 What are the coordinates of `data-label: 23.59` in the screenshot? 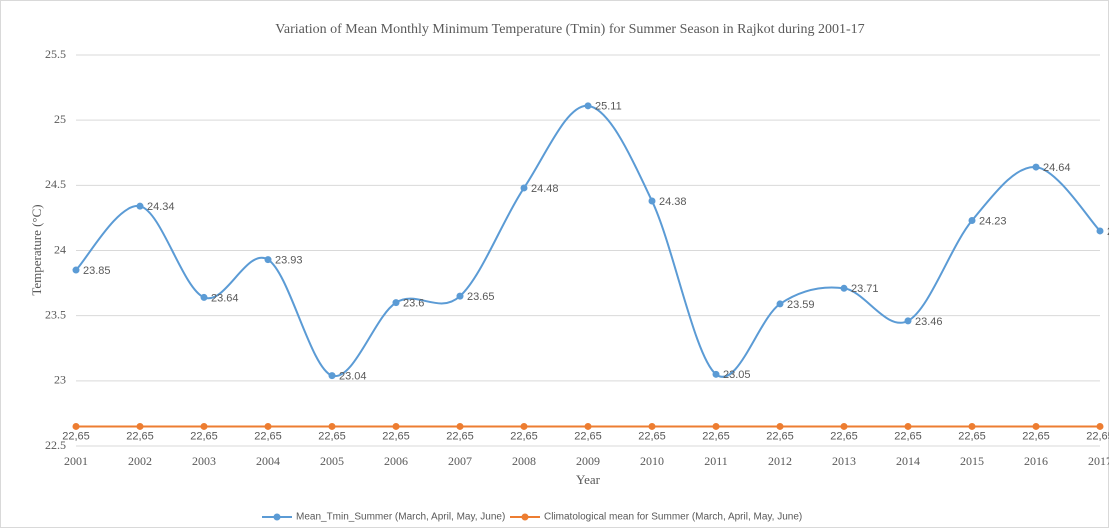 It's located at (801, 305).